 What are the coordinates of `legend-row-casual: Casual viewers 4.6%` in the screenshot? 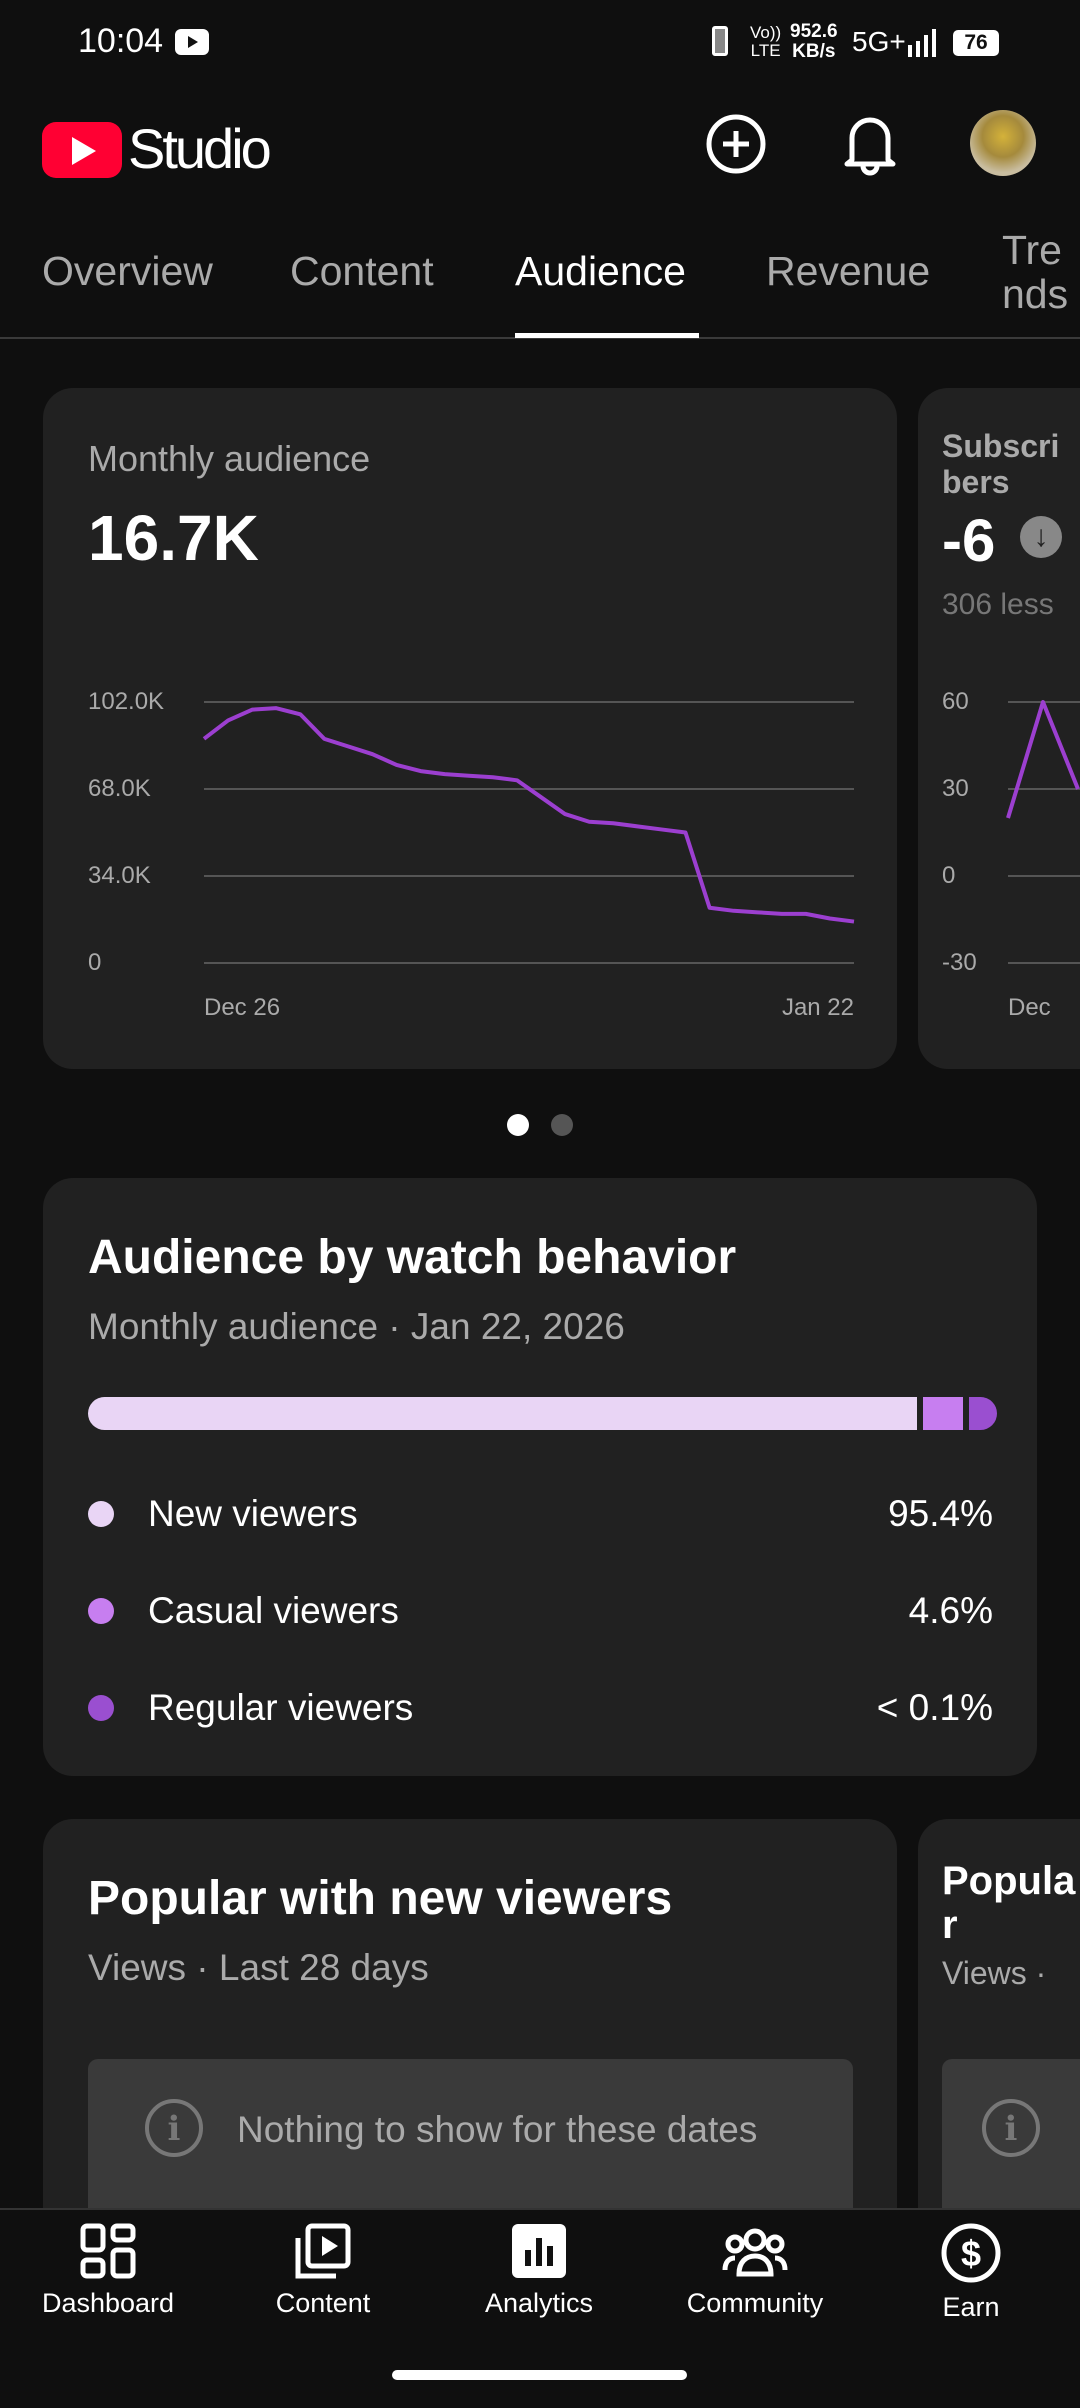 It's located at (540, 1611).